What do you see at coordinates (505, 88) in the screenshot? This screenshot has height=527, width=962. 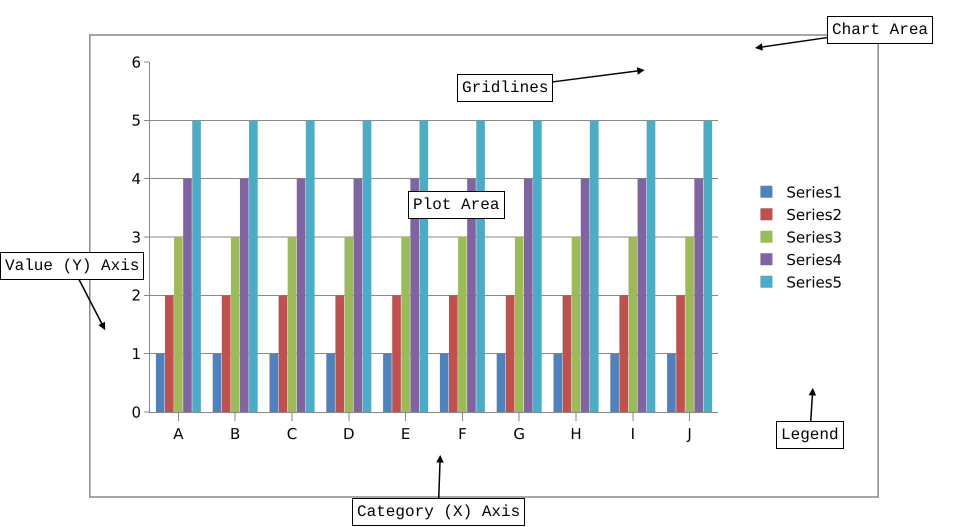 I see `annotation: Gridlines` at bounding box center [505, 88].